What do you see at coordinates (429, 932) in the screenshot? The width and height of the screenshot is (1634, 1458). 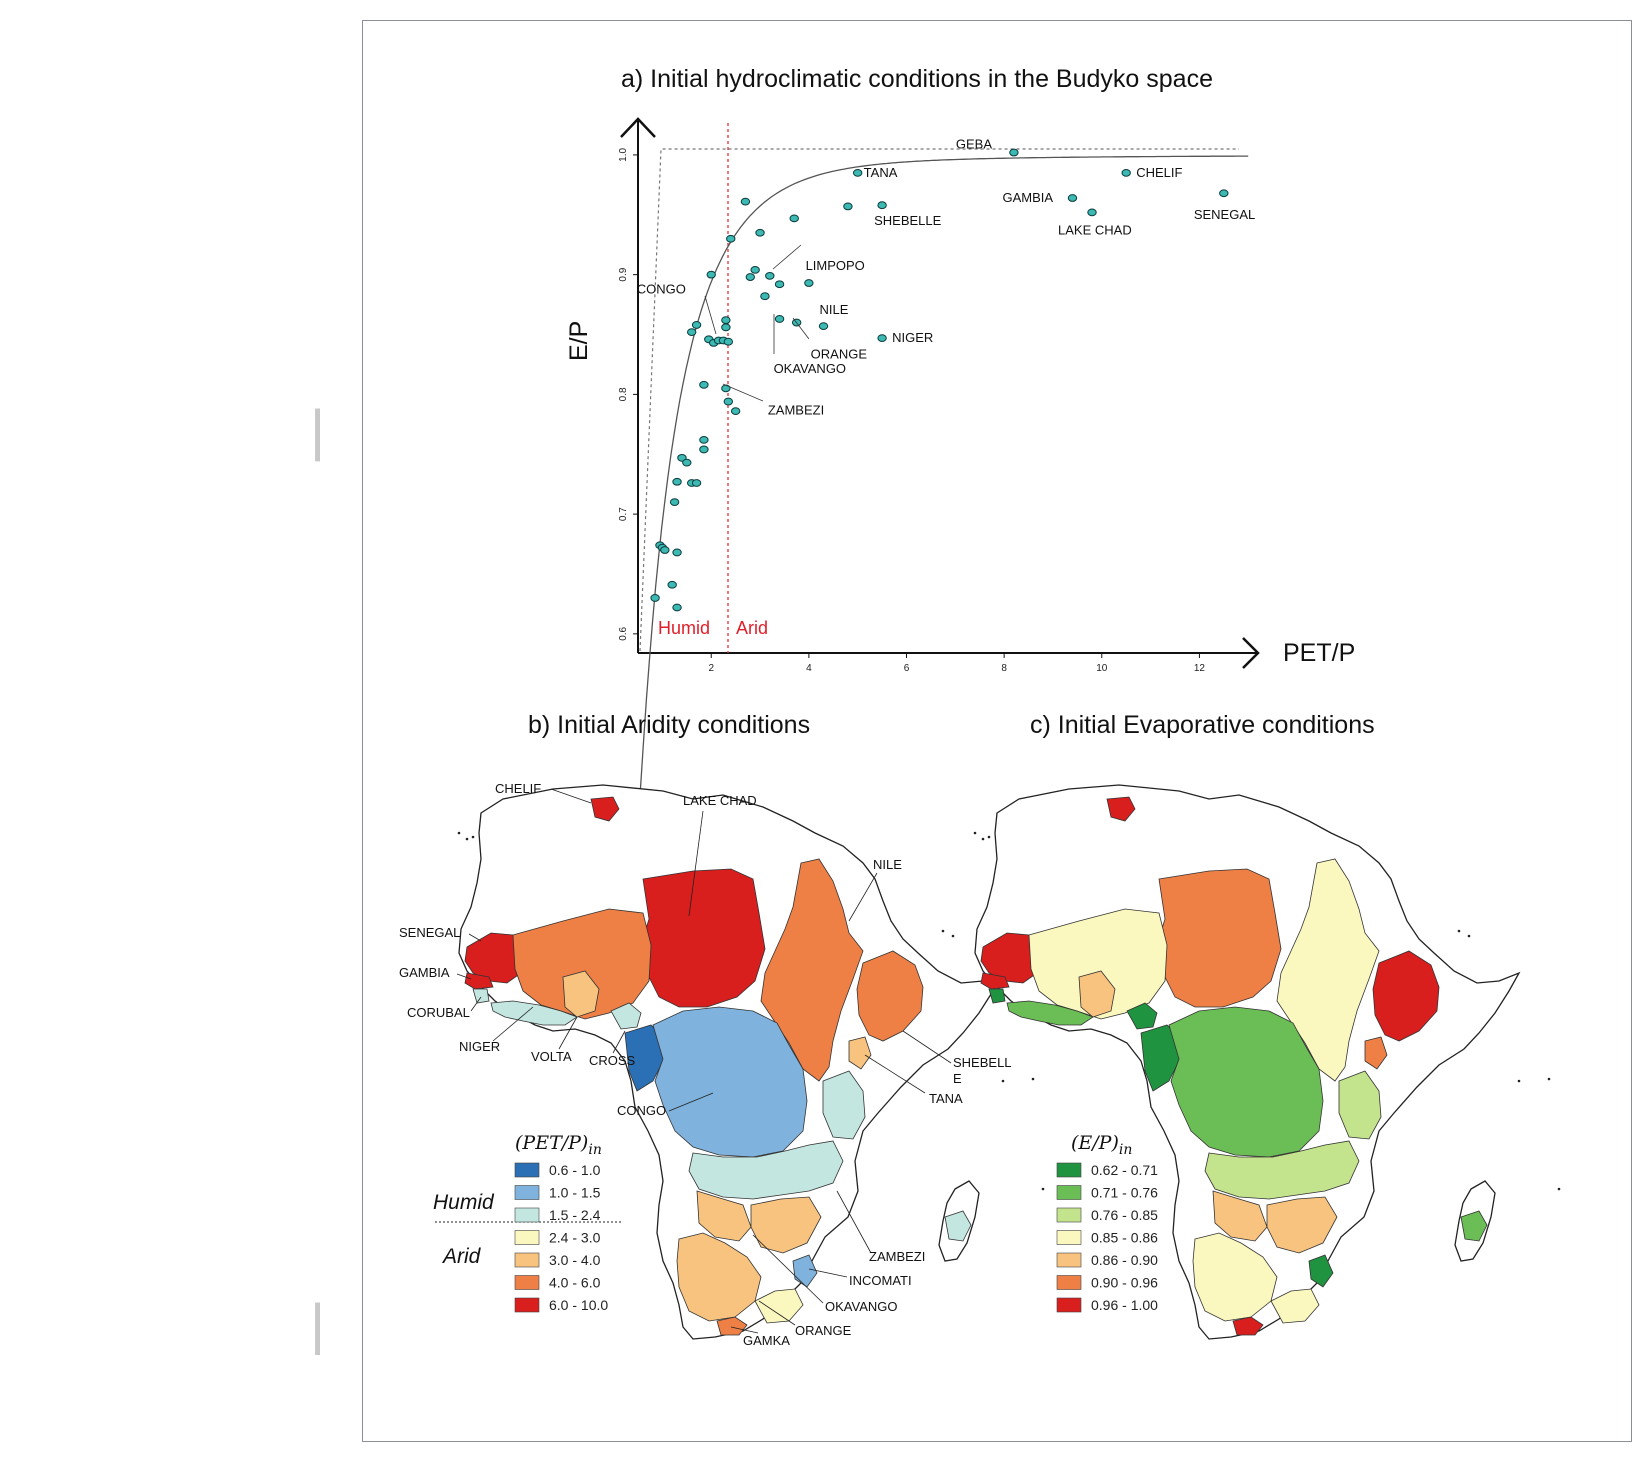 I see `basin-label: SENEGAL` at bounding box center [429, 932].